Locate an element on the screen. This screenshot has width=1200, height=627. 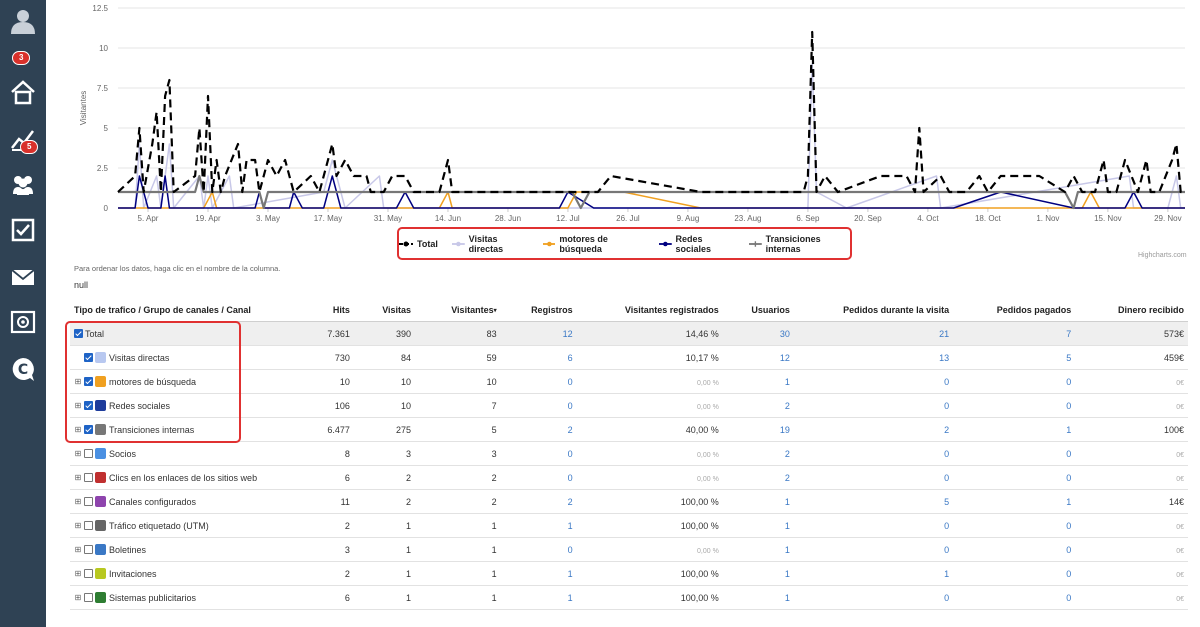
col-visitantes: Visitantes▾ is located at coordinates (458, 310).